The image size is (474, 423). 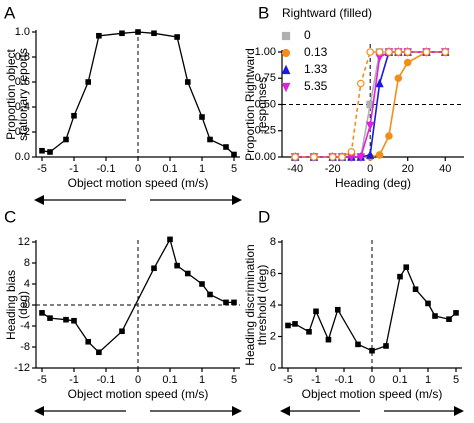 What do you see at coordinates (138, 183) in the screenshot?
I see `x-axis-label: Object motion speed (m/s)` at bounding box center [138, 183].